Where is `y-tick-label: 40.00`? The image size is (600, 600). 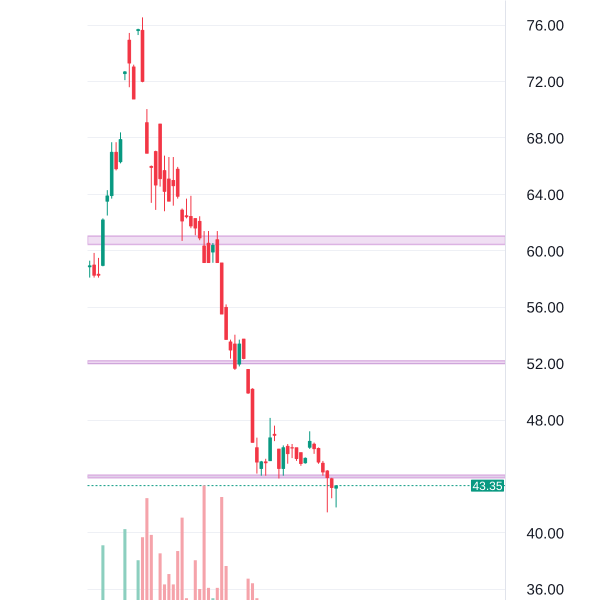
y-tick-label: 40.00 is located at coordinates (545, 533).